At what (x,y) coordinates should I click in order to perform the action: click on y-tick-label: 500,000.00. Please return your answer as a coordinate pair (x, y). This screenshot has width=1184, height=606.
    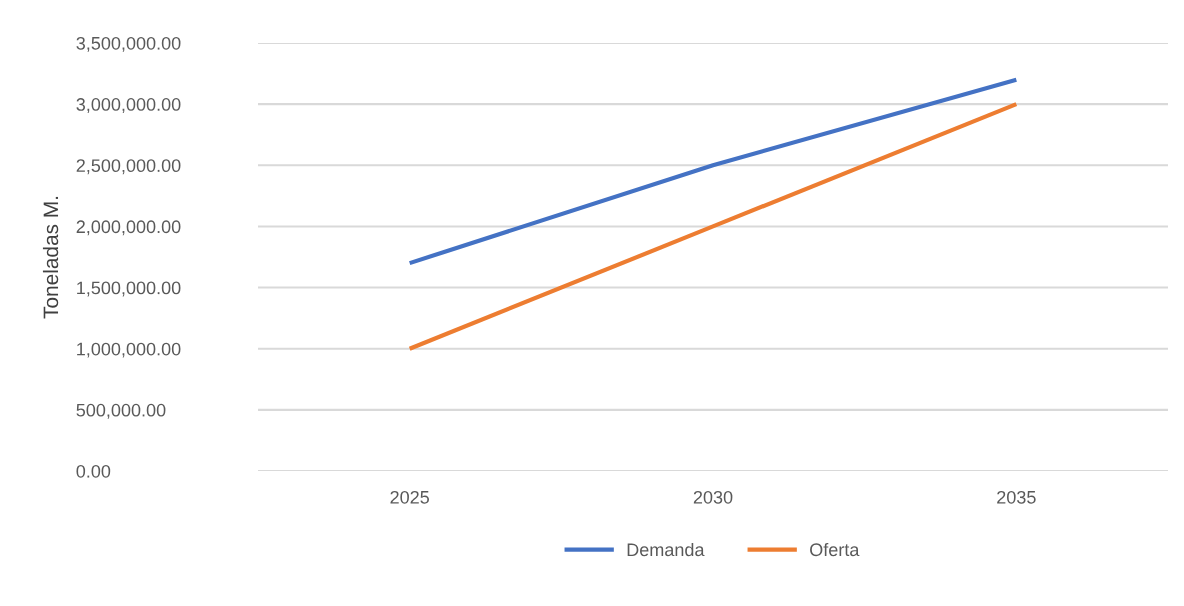
    Looking at the image, I should click on (121, 411).